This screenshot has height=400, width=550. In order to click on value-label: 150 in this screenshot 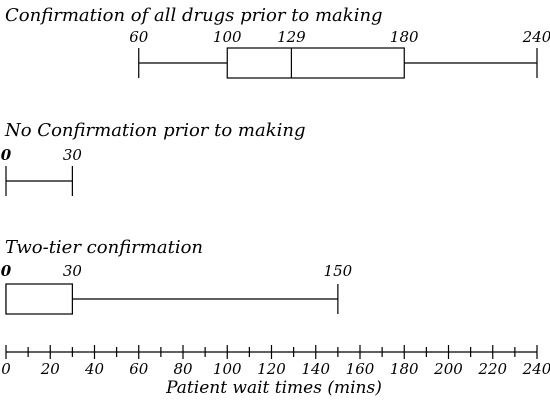, I will do `click(338, 271)`.